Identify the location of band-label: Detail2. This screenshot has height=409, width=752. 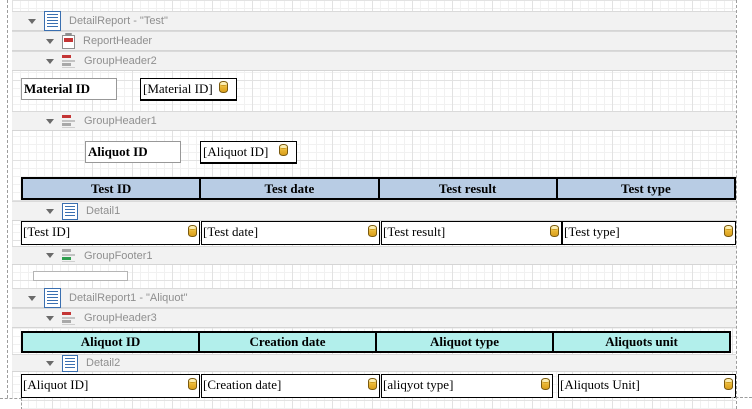
(103, 363).